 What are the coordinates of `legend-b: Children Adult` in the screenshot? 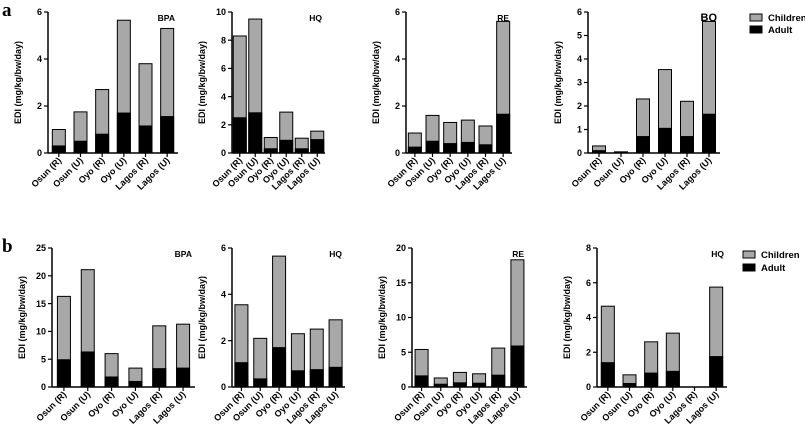 It's located at (771, 262).